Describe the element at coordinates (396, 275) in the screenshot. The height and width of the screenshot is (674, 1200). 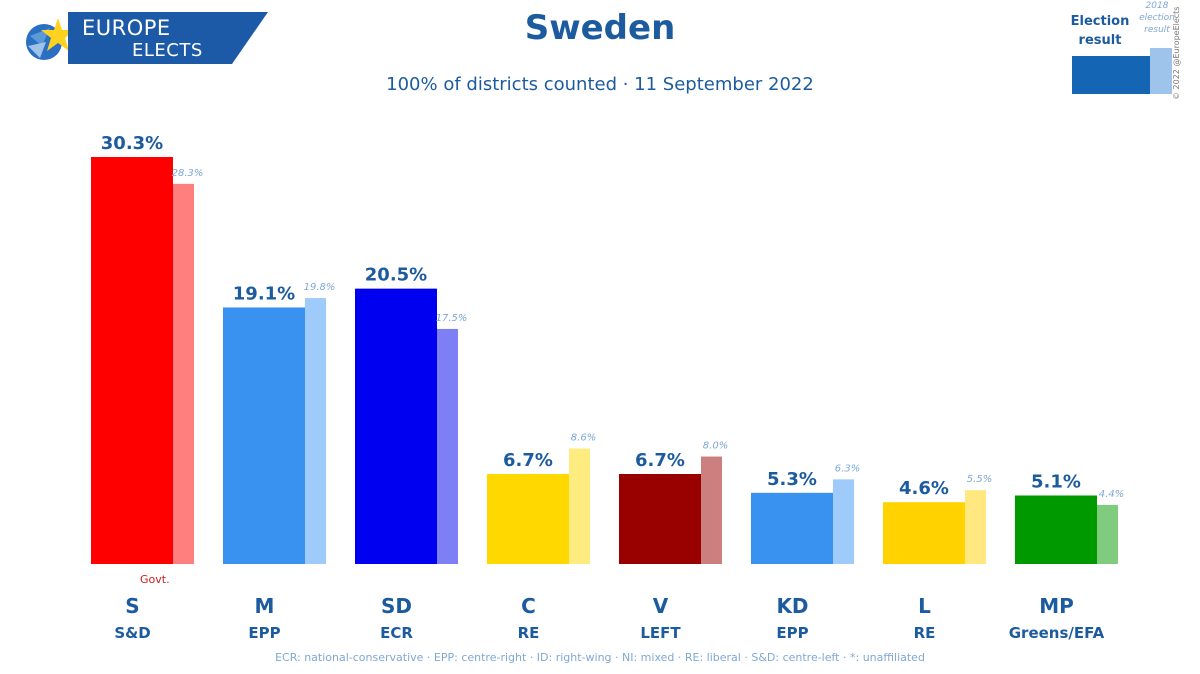
I see `value-label-sd: 20.5%` at that location.